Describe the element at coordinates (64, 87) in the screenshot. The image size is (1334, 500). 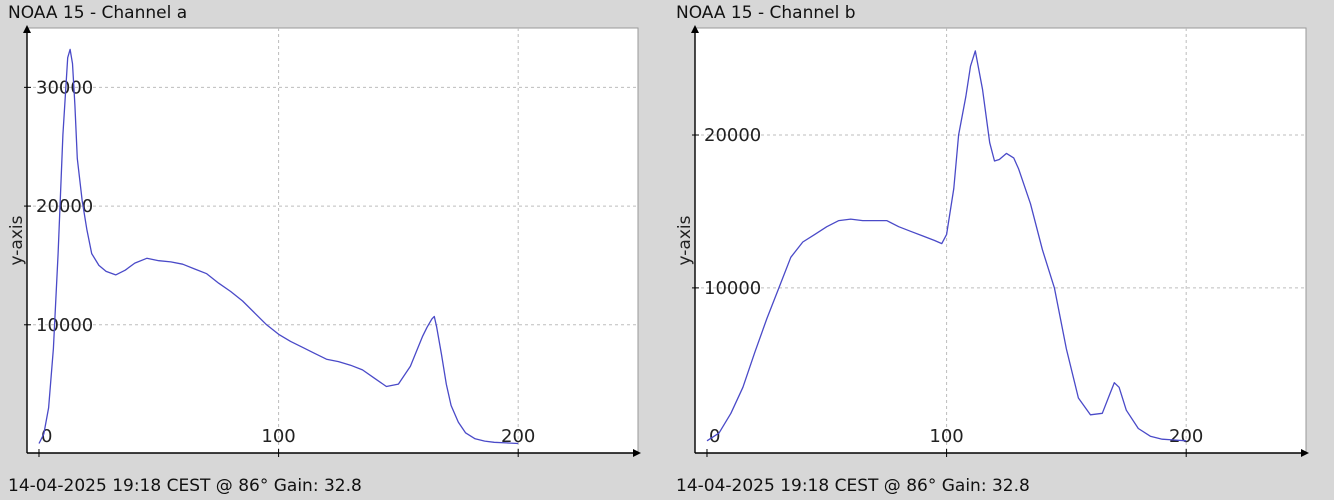
I see `y-tick-label: 30000` at that location.